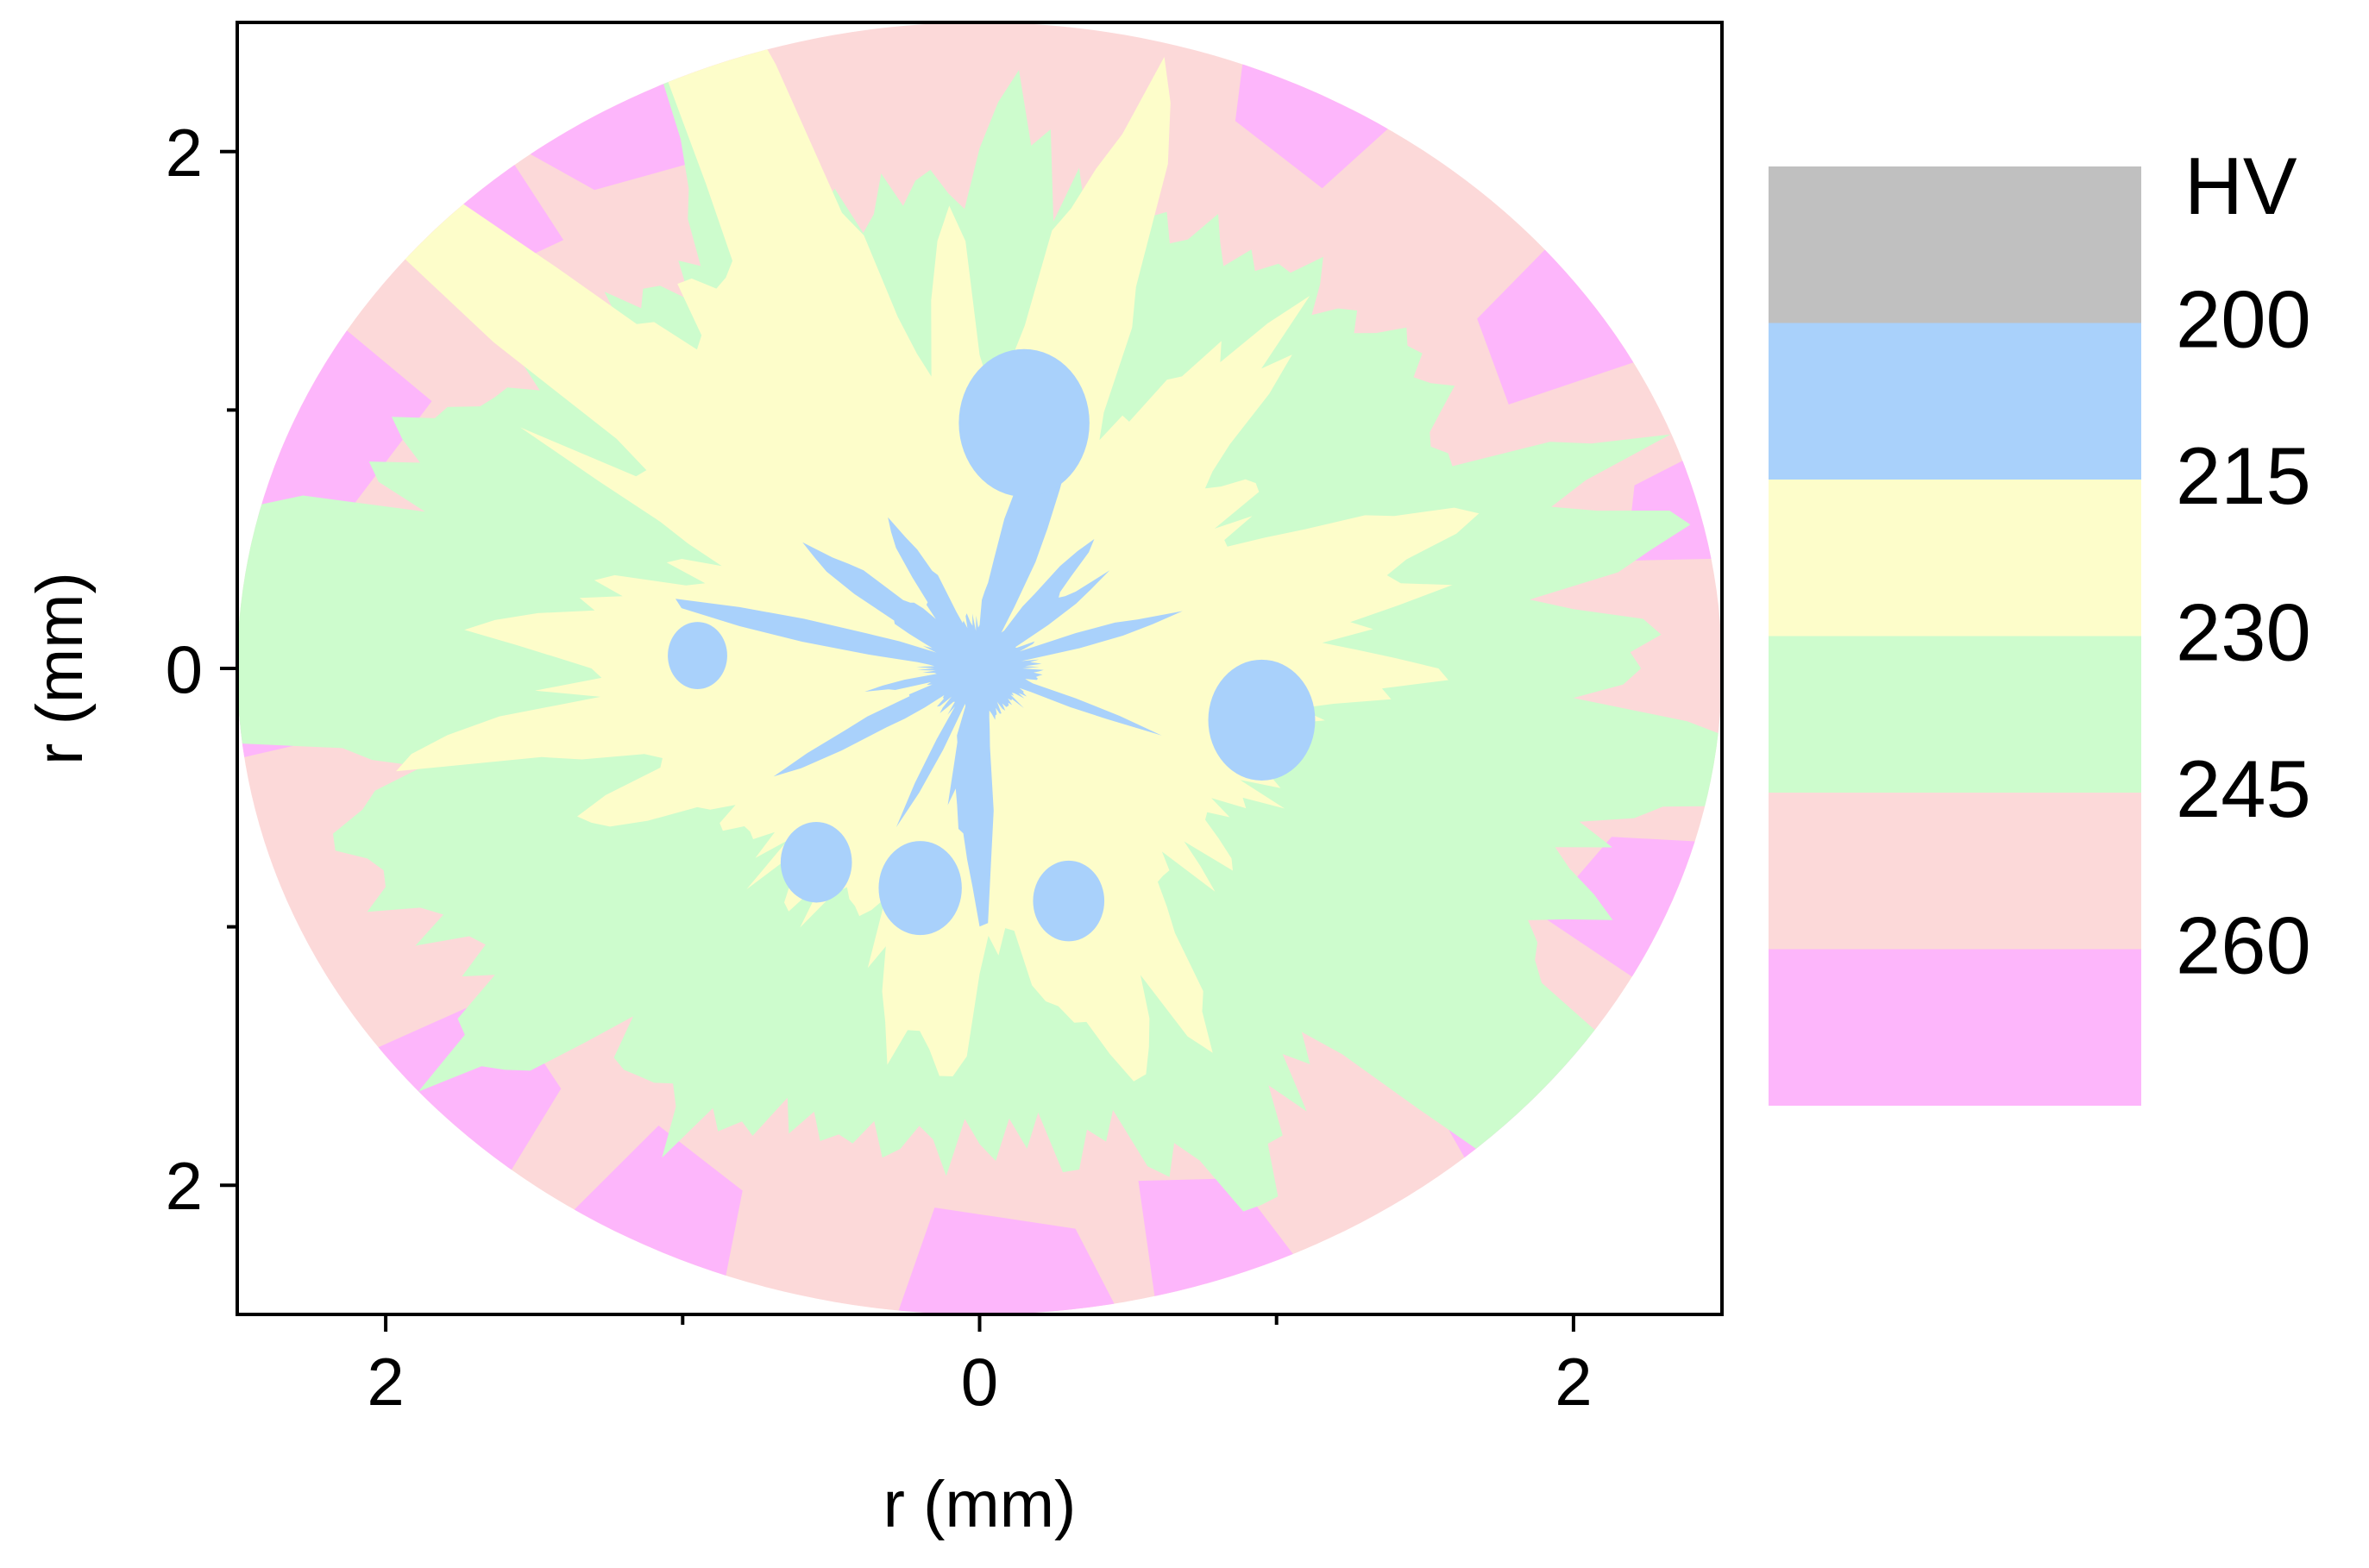 This screenshot has width=2369, height=1568. What do you see at coordinates (185, 669) in the screenshot?
I see `y-tick-label: 0` at bounding box center [185, 669].